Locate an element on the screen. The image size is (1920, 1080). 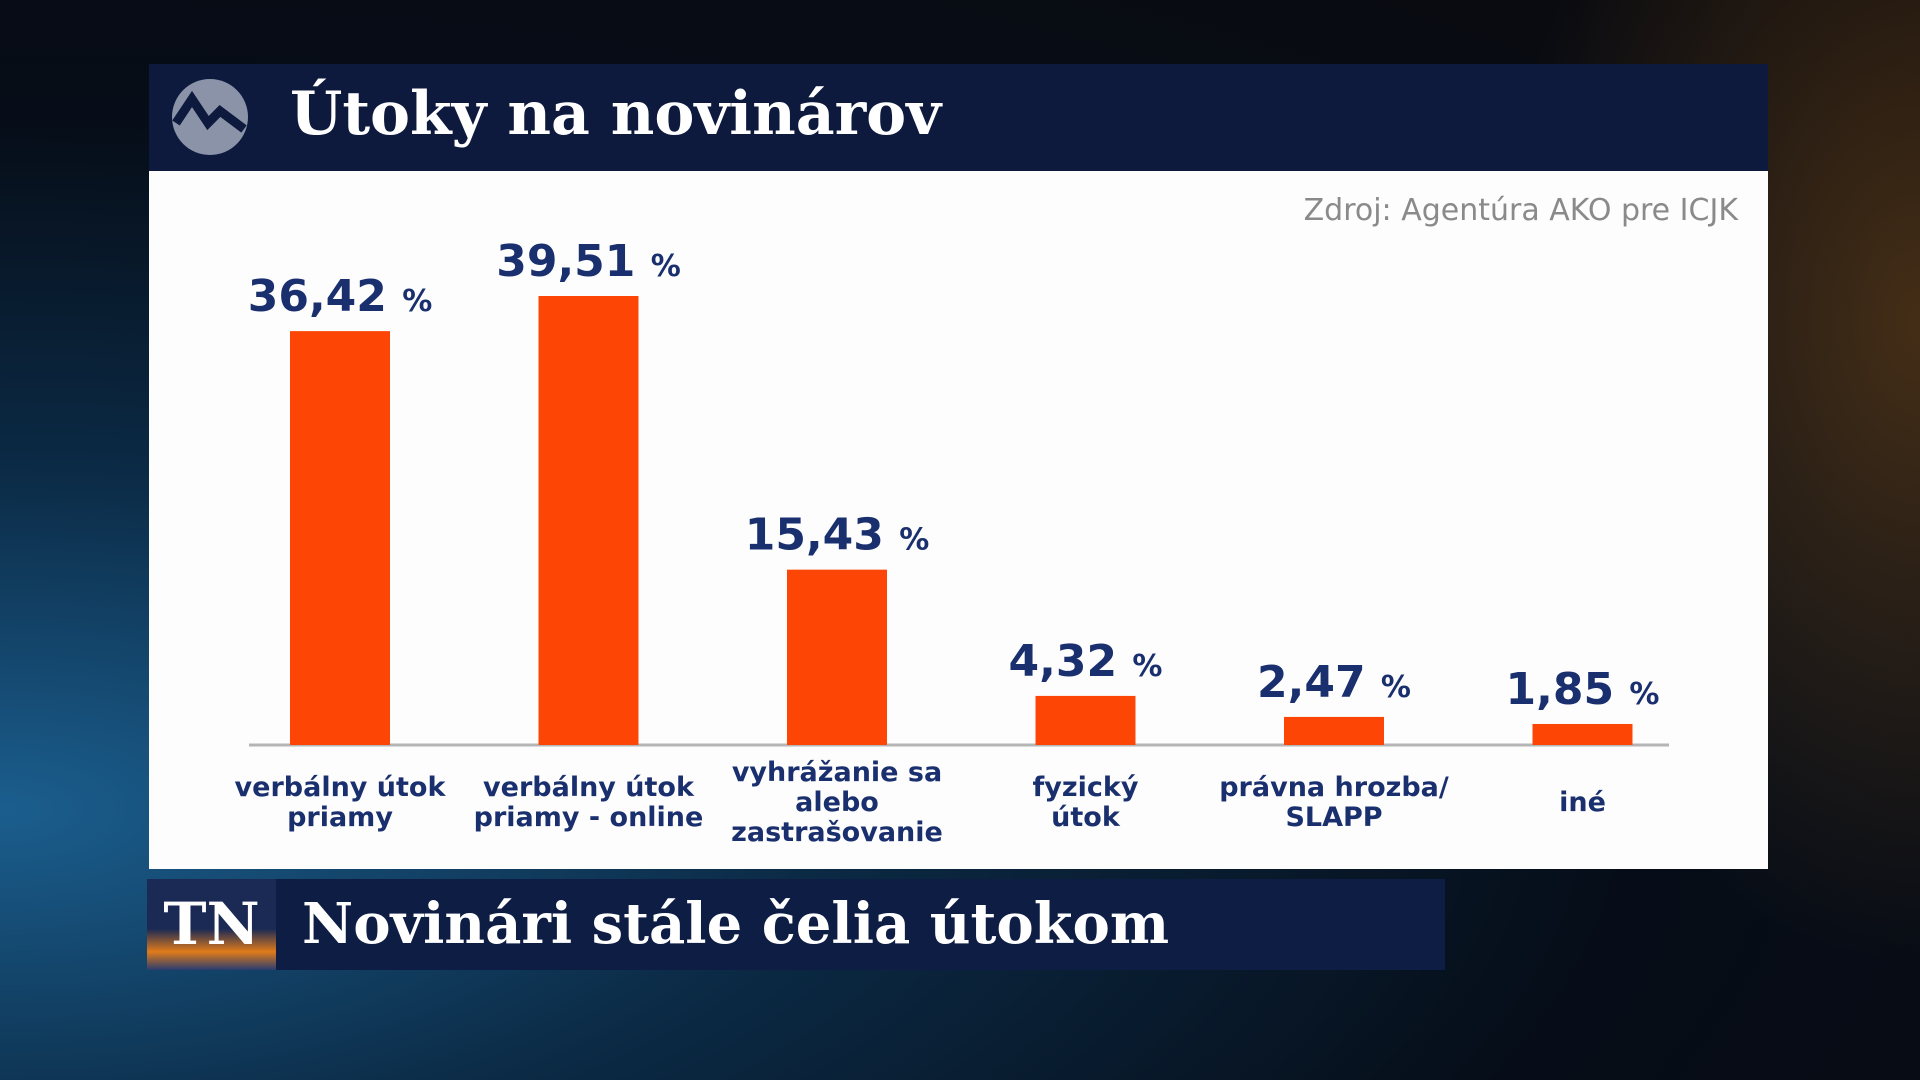
source-note: Zdroj: Agentúra AKO pre ICJK is located at coordinates (1520, 210).